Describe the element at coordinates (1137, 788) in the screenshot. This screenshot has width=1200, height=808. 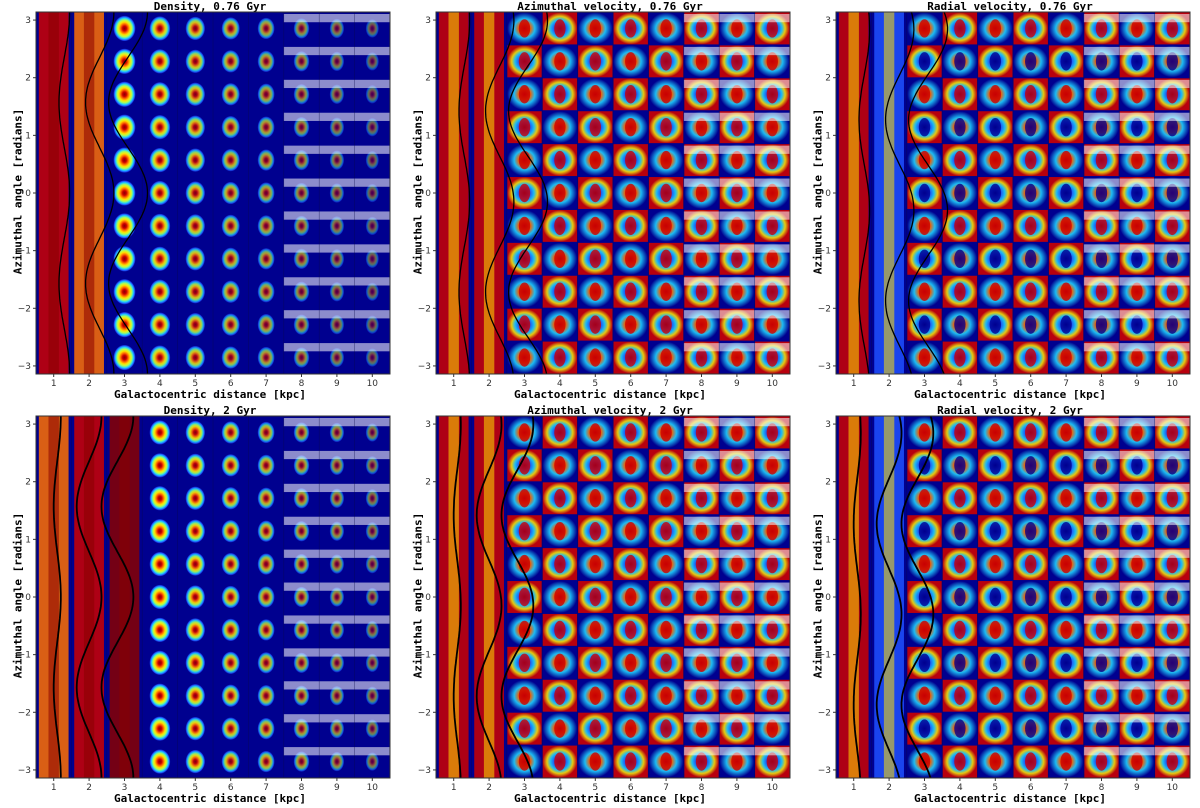
I see `x-tick-label: 9` at that location.